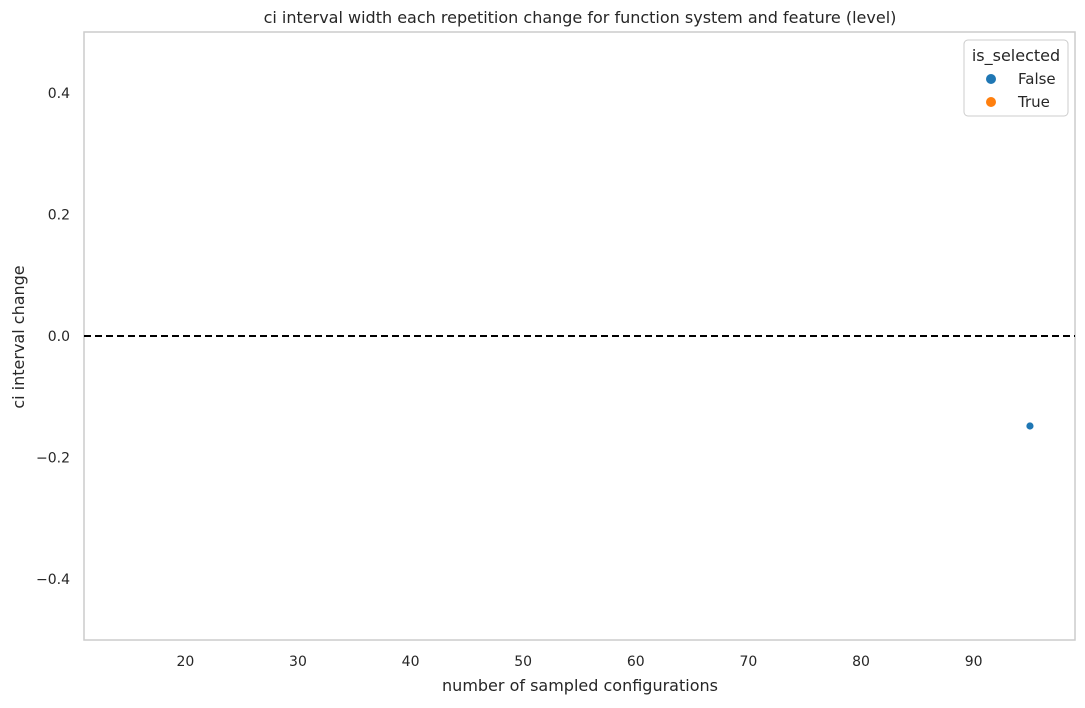 The width and height of the screenshot is (1085, 708). Describe the element at coordinates (749, 662) in the screenshot. I see `x-tick-label: 70` at that location.